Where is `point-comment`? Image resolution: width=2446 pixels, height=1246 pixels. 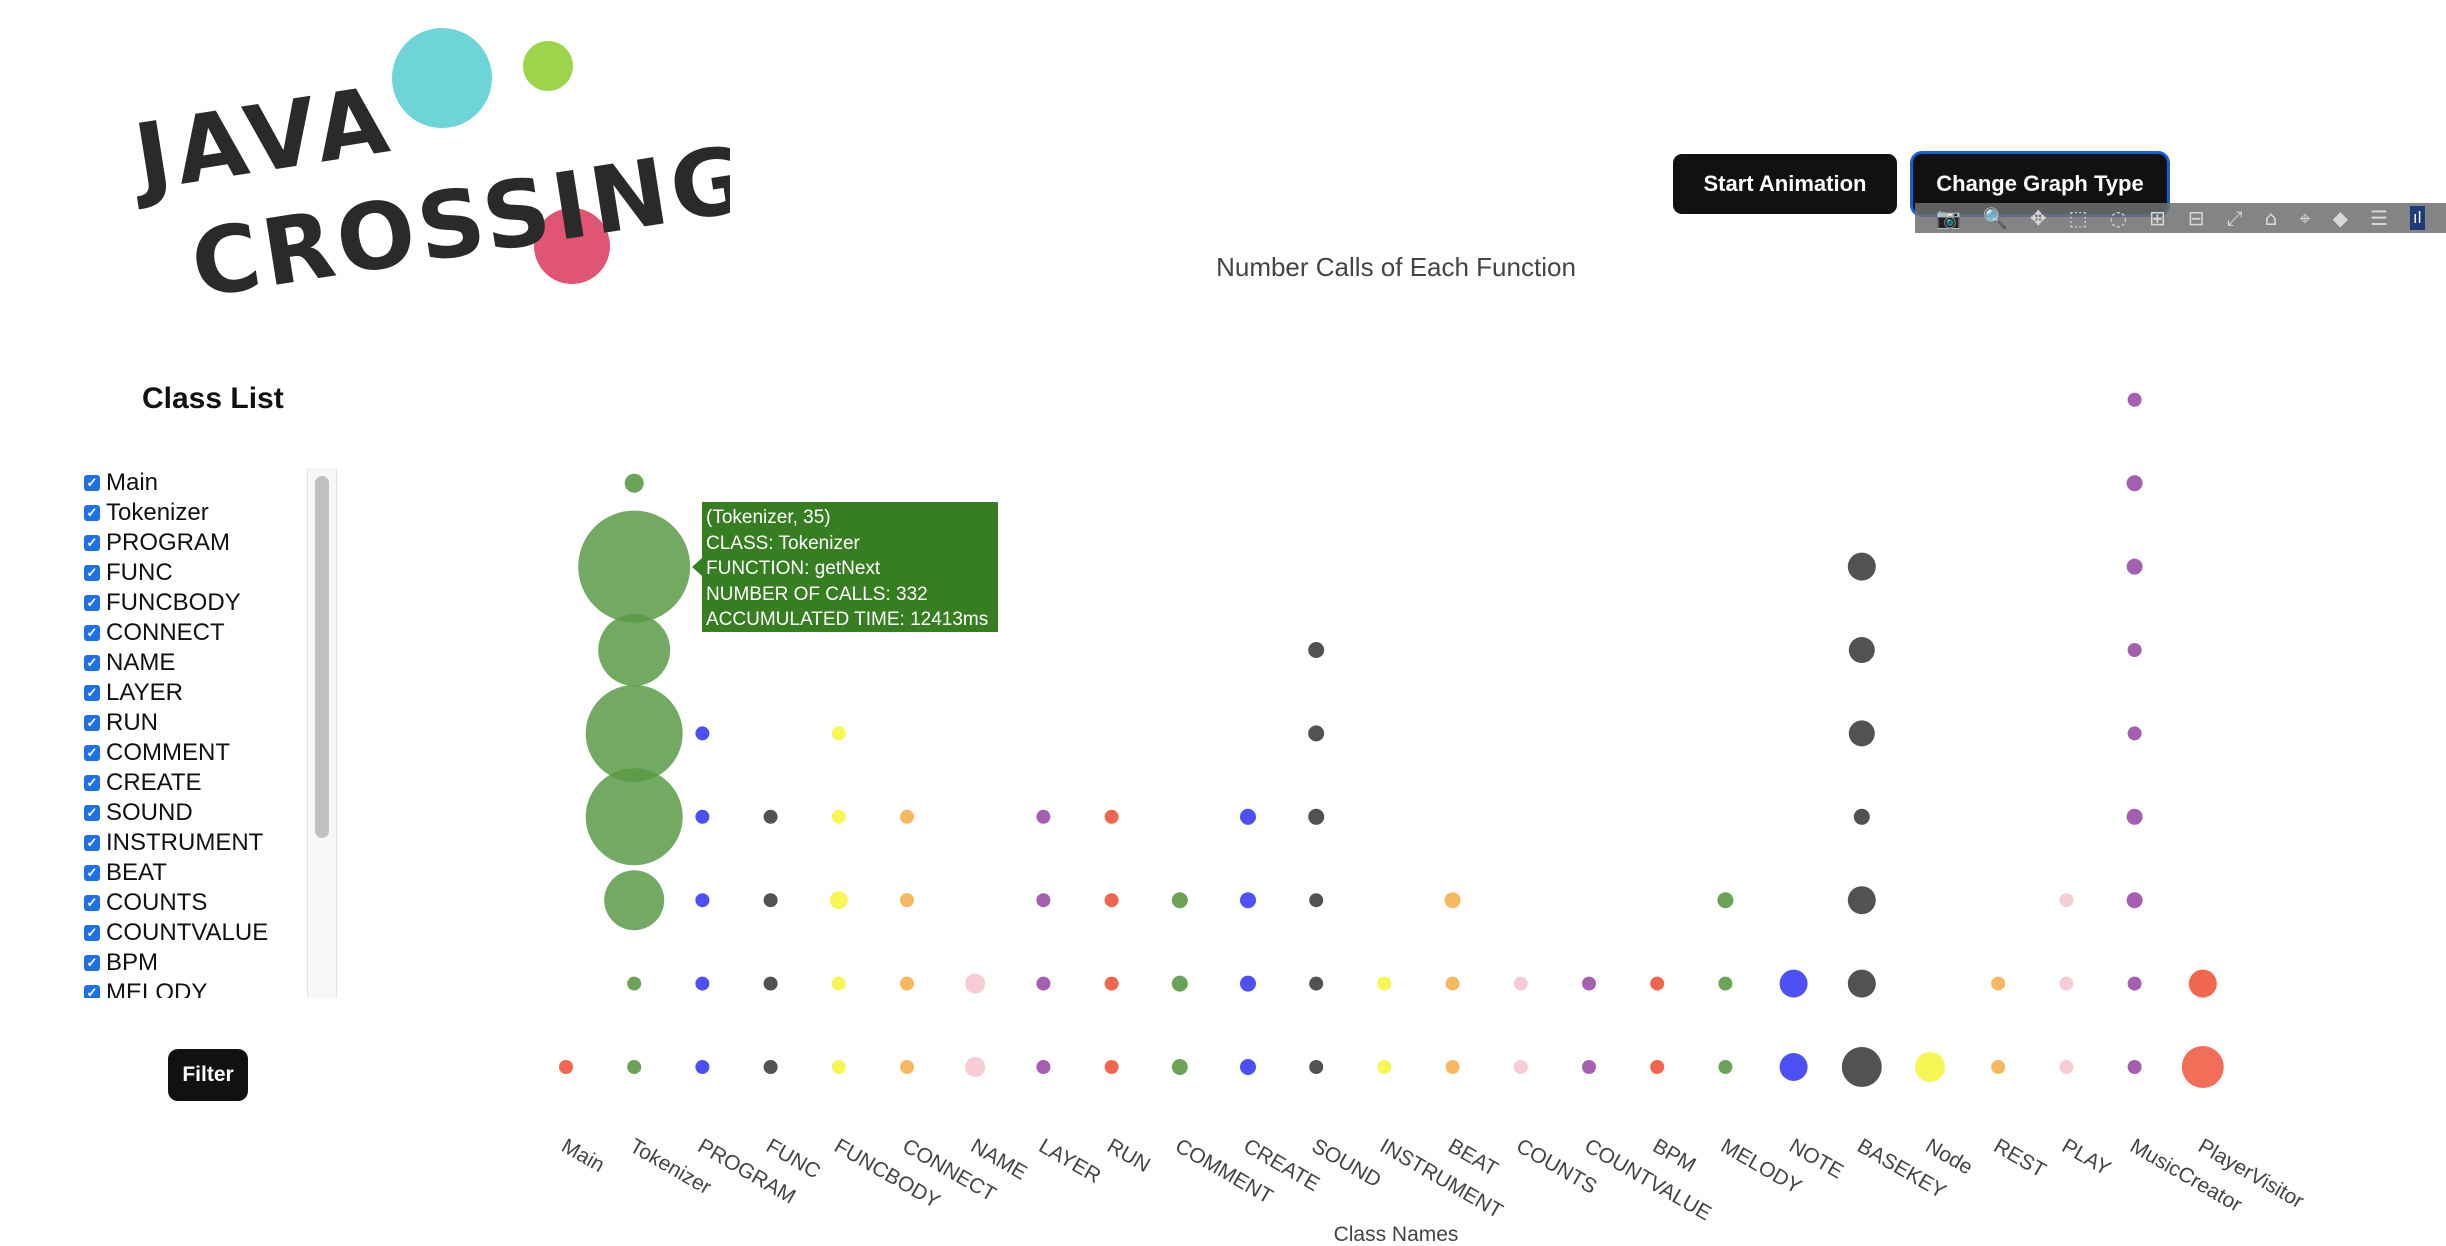
point-comment is located at coordinates (1179, 900).